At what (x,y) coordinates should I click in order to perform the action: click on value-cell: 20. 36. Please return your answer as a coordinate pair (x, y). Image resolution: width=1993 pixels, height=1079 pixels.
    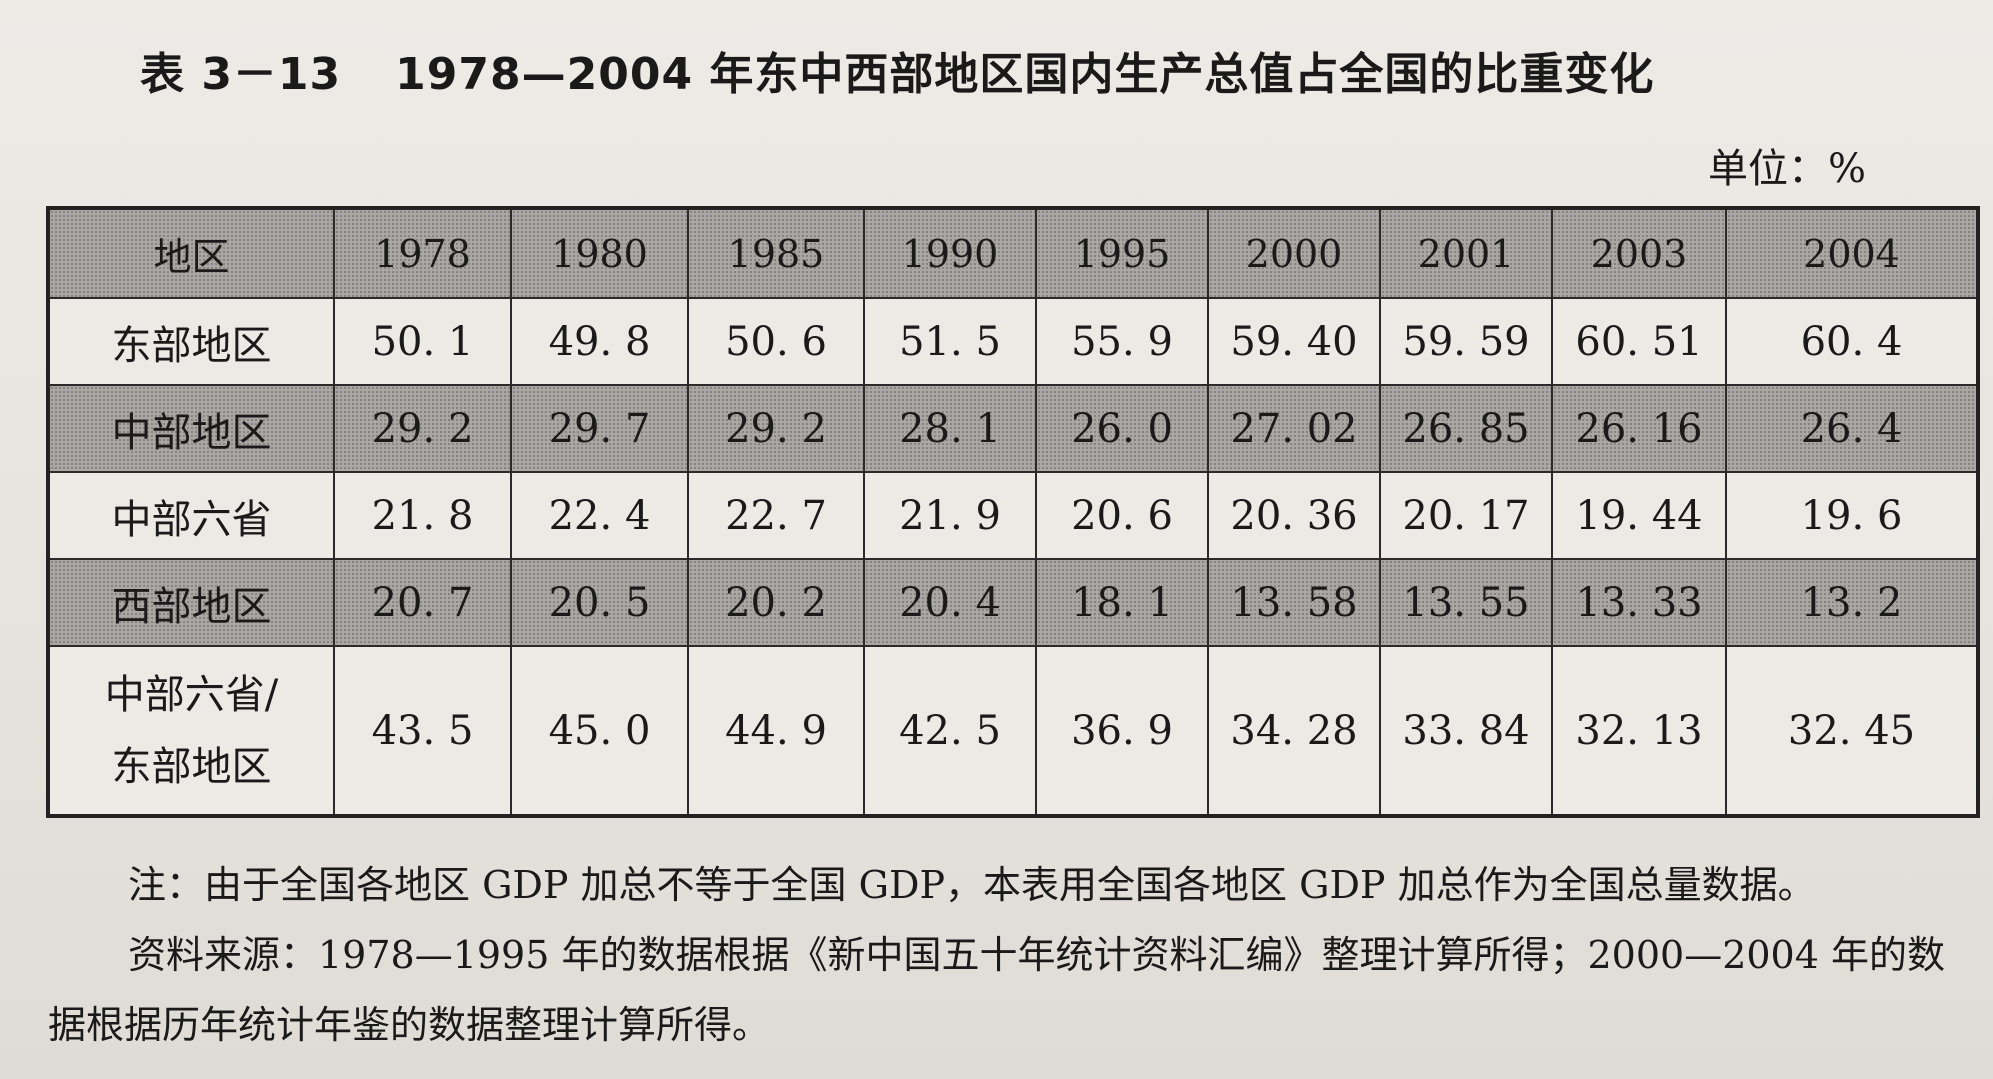
    Looking at the image, I should click on (1294, 515).